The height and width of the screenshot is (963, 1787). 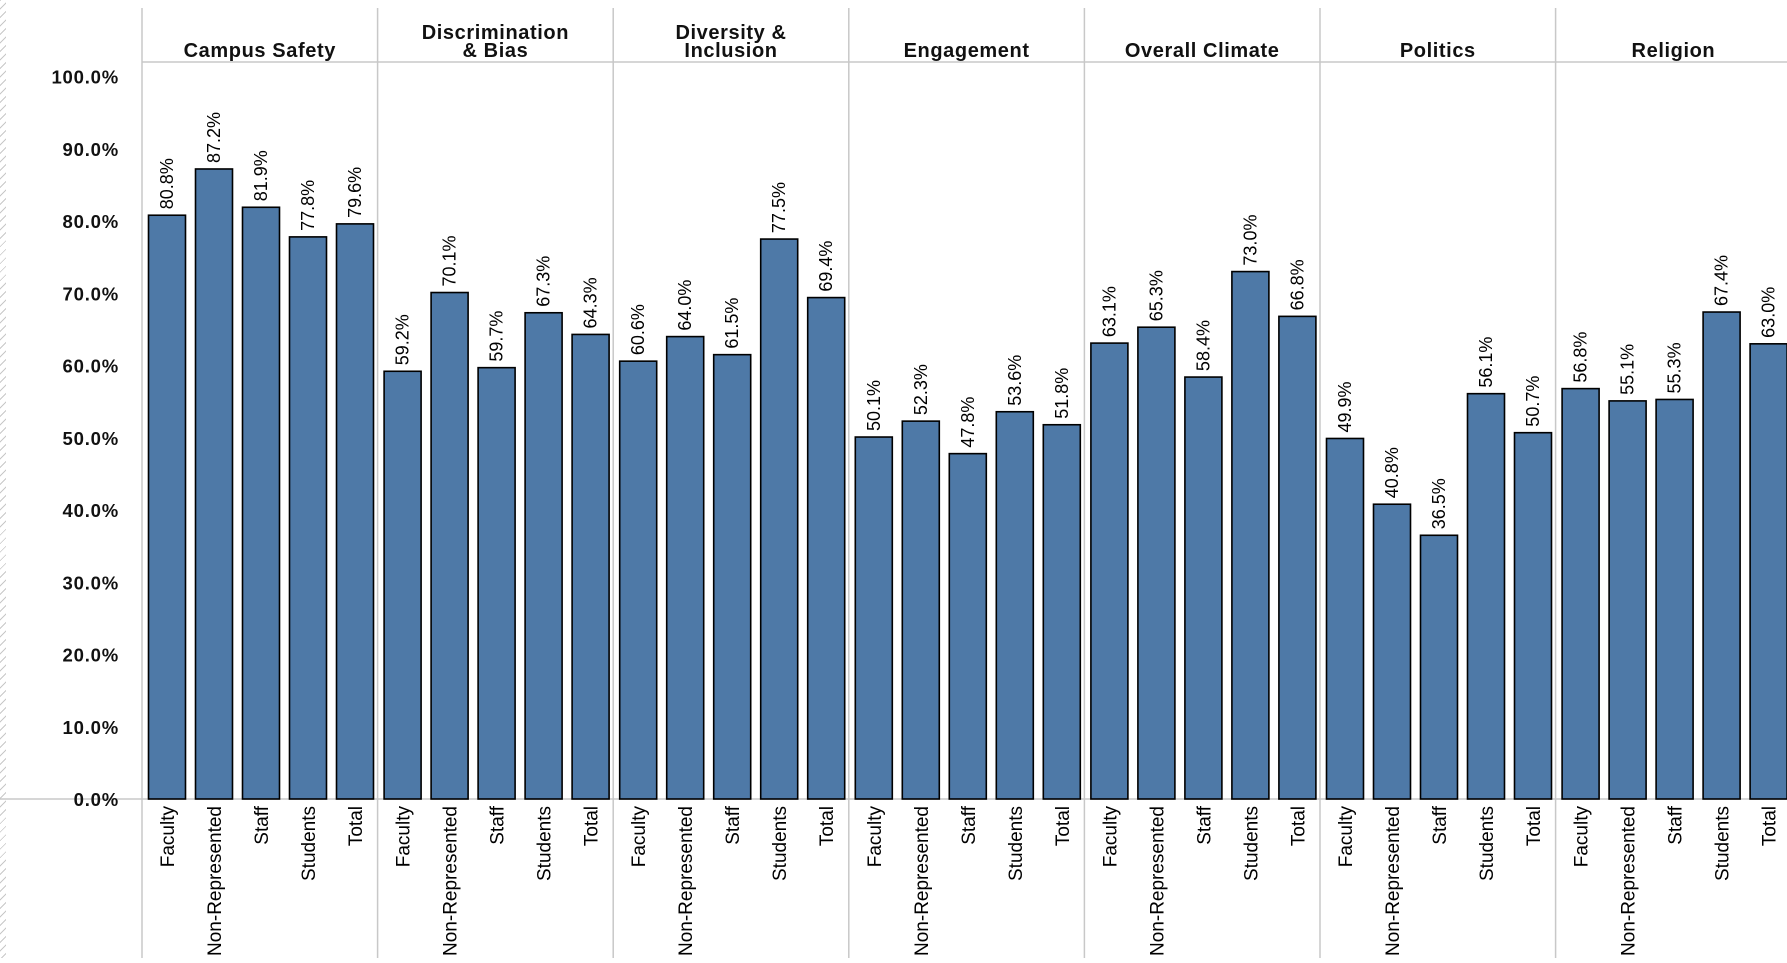 What do you see at coordinates (1156, 295) in the screenshot?
I see `data-label: 65.3%` at bounding box center [1156, 295].